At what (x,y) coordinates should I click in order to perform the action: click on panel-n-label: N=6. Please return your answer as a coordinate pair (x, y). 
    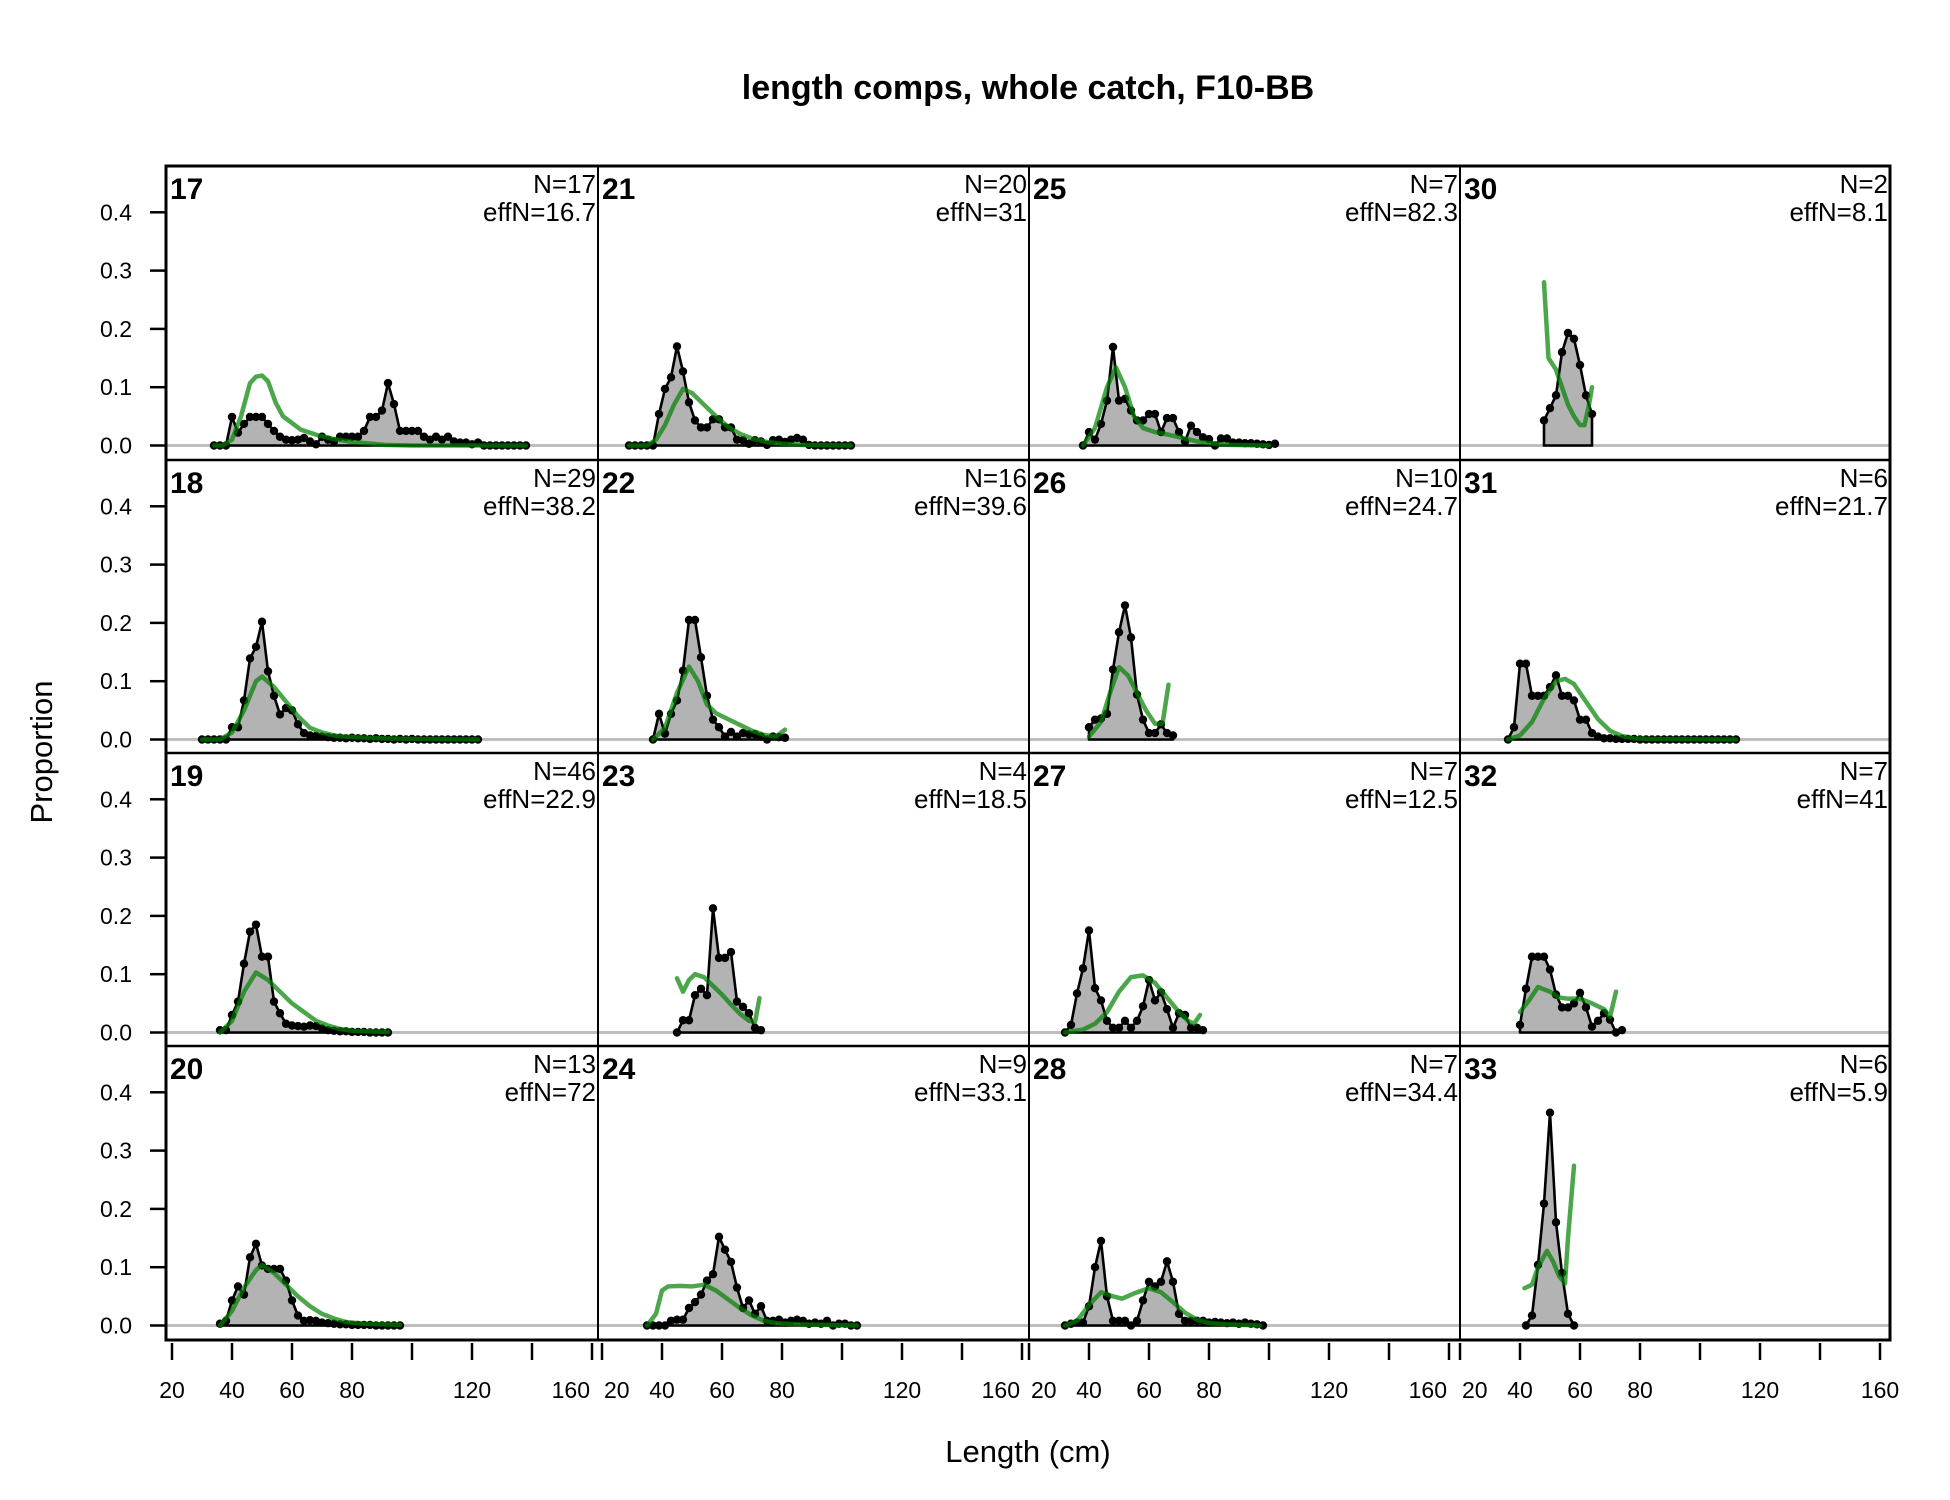
    Looking at the image, I should click on (1864, 1064).